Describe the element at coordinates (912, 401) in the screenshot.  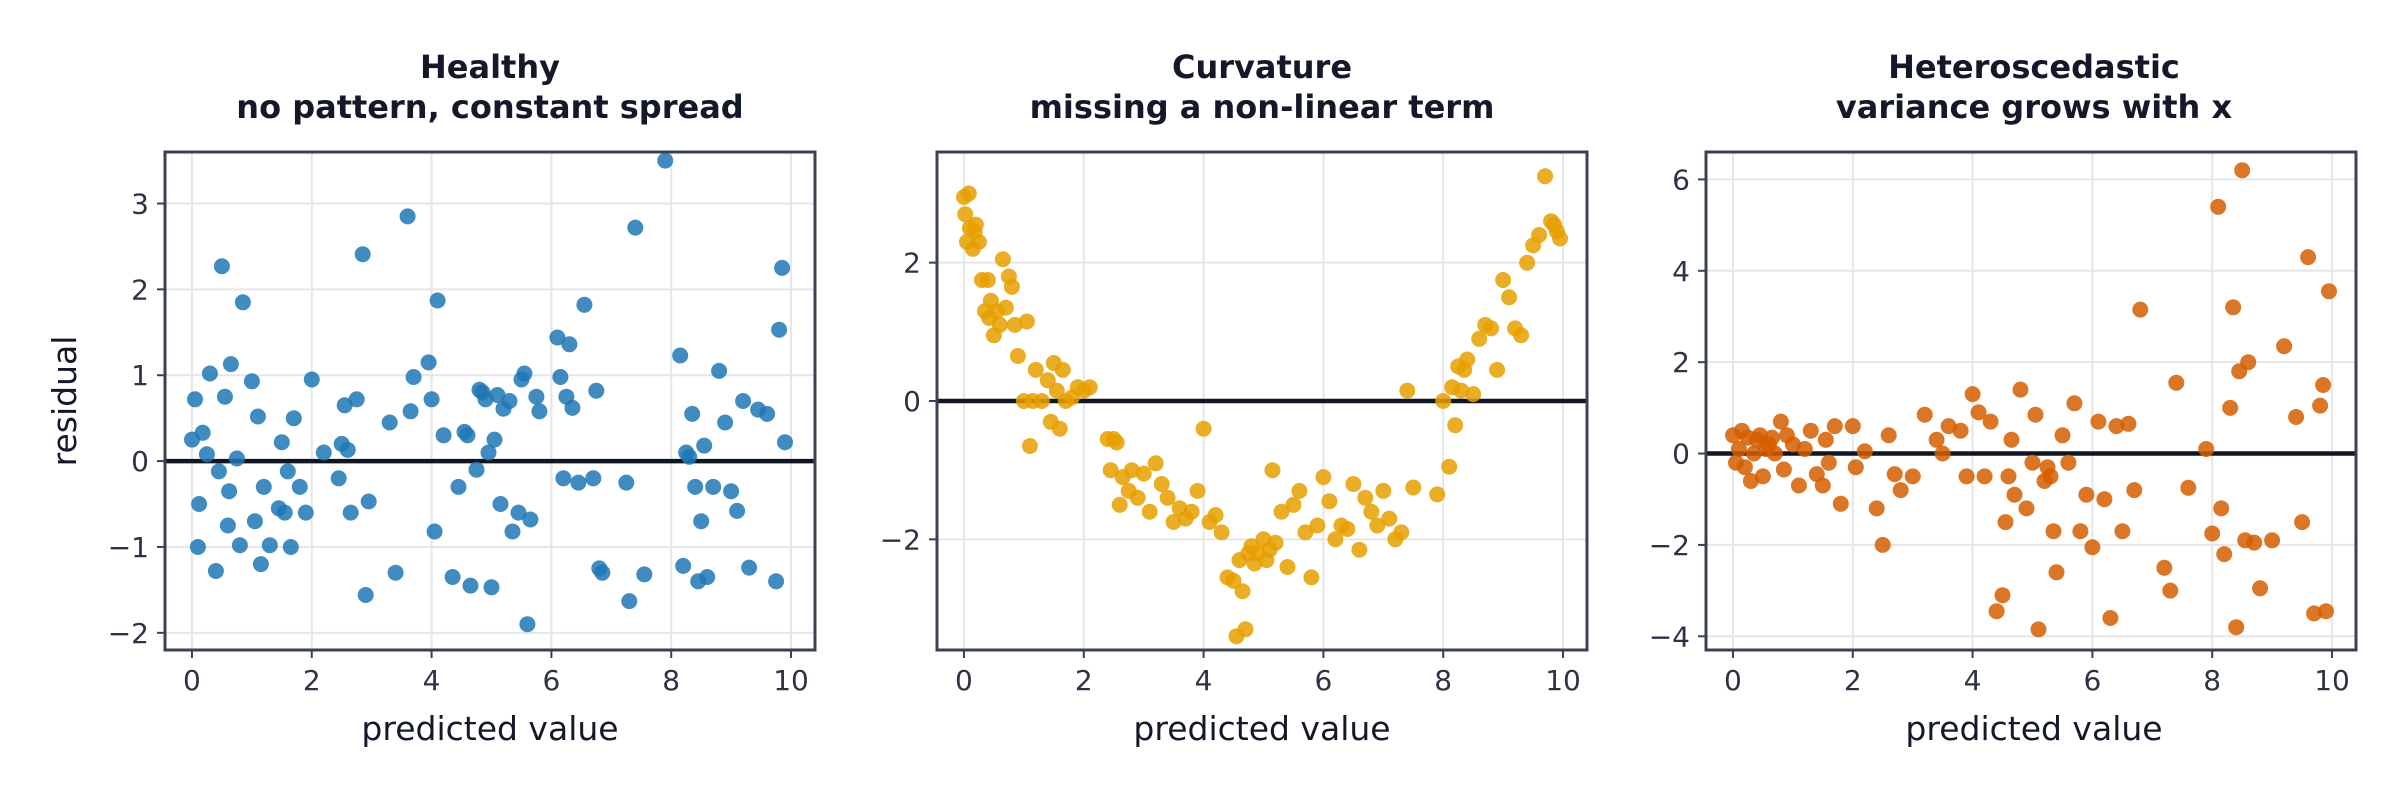
I see `y-tick-label: 0` at that location.